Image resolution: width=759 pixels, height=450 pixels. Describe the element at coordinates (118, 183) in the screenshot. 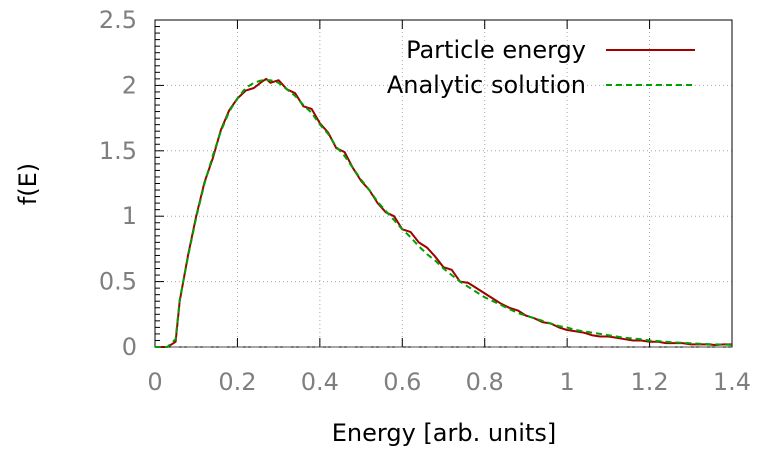

I see `y-tick-labels: 0 0.5 1 1.5 2 2.5` at that location.